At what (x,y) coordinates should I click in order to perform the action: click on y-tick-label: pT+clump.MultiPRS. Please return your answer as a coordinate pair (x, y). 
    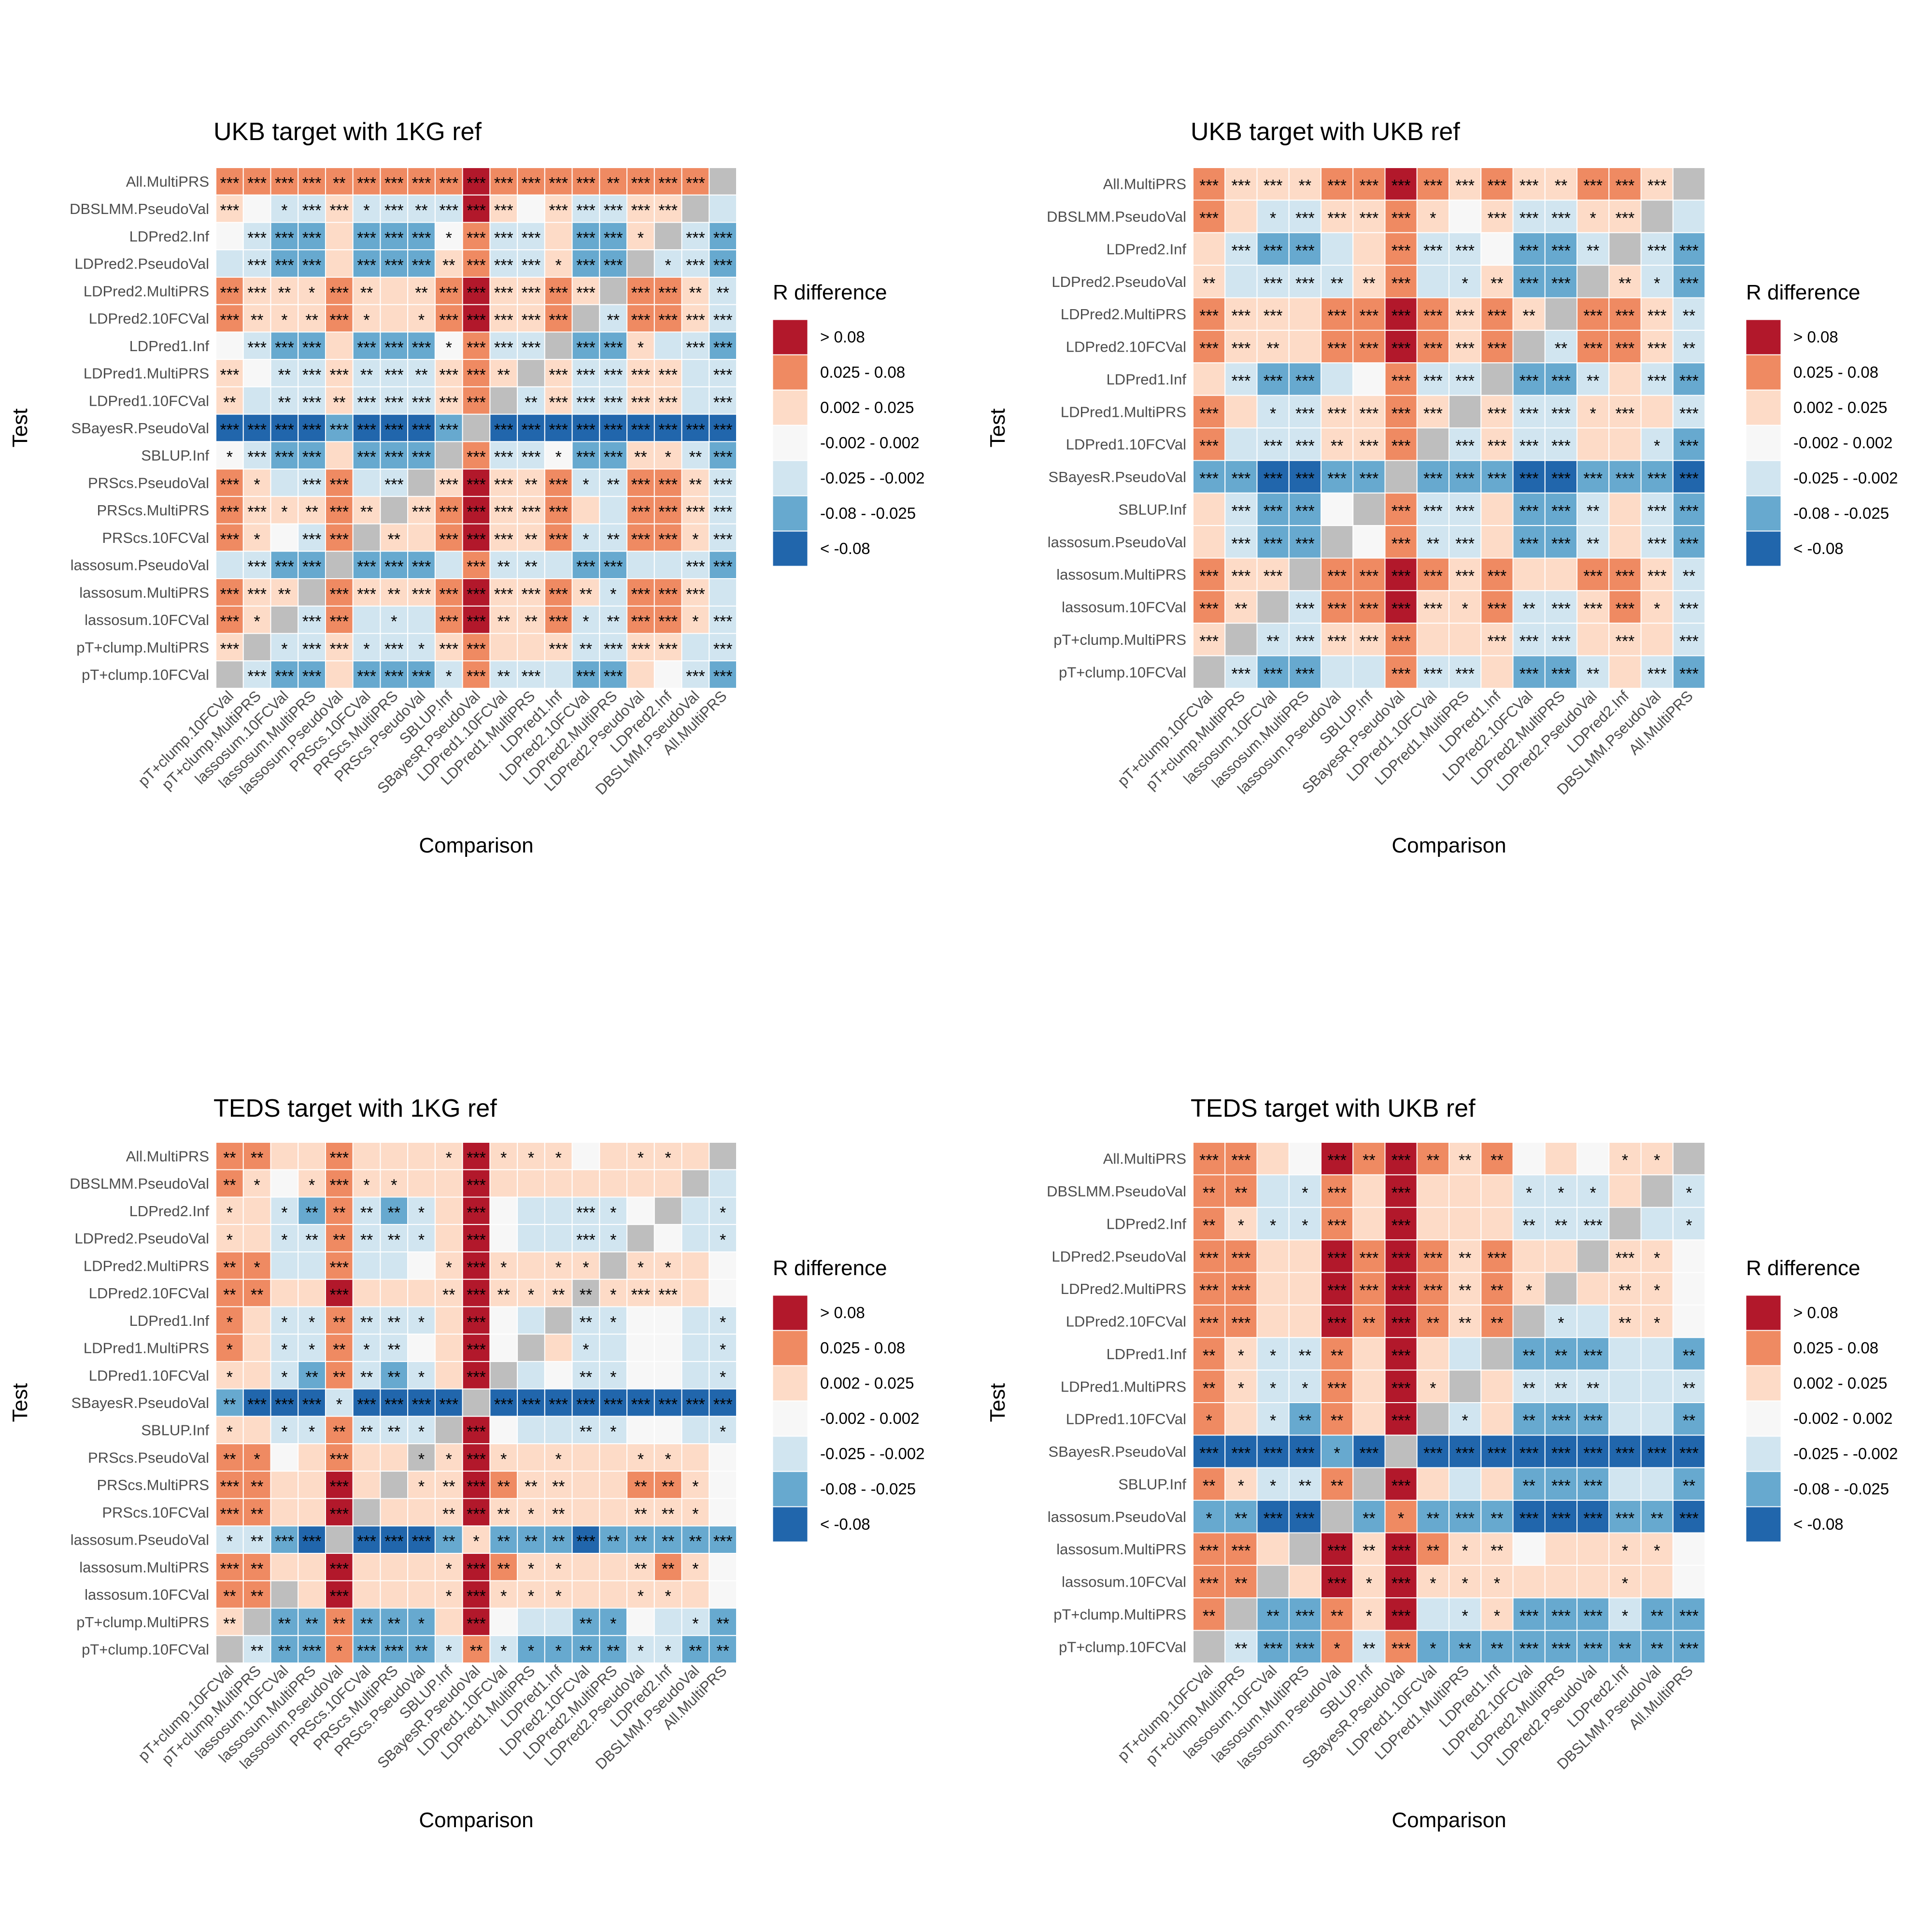
    Looking at the image, I should click on (1119, 1614).